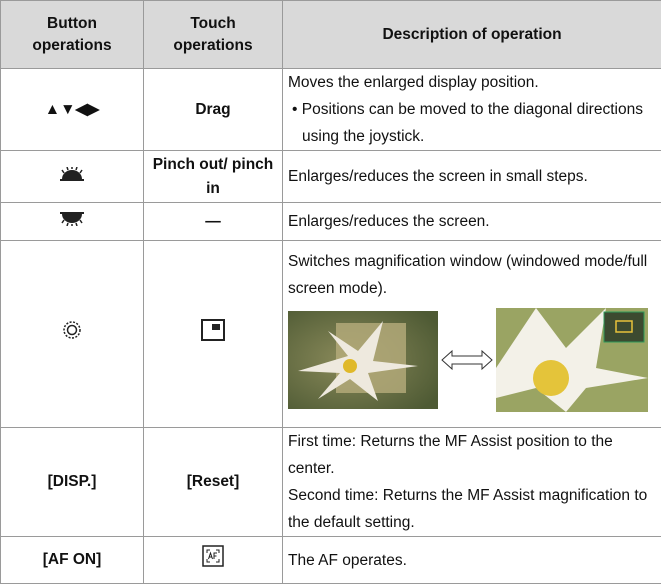 This screenshot has height=584, width=661. What do you see at coordinates (472, 82) in the screenshot?
I see `paragraph: Moves the enlarged display position.` at bounding box center [472, 82].